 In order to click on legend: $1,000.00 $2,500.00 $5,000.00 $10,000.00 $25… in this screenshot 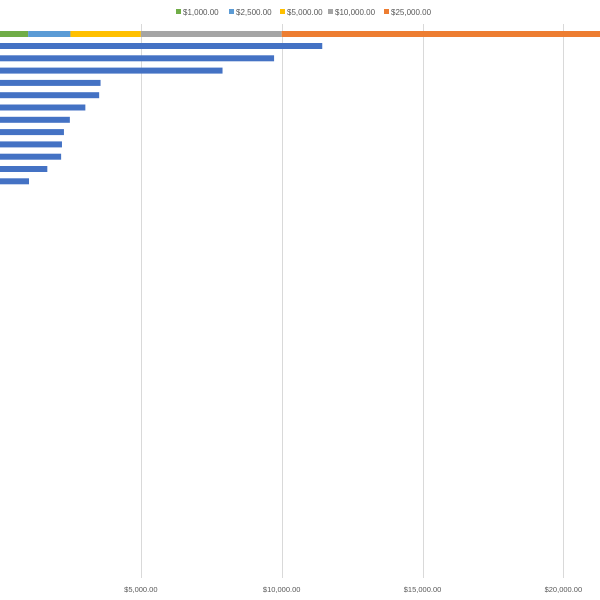, I will do `click(304, 12)`.